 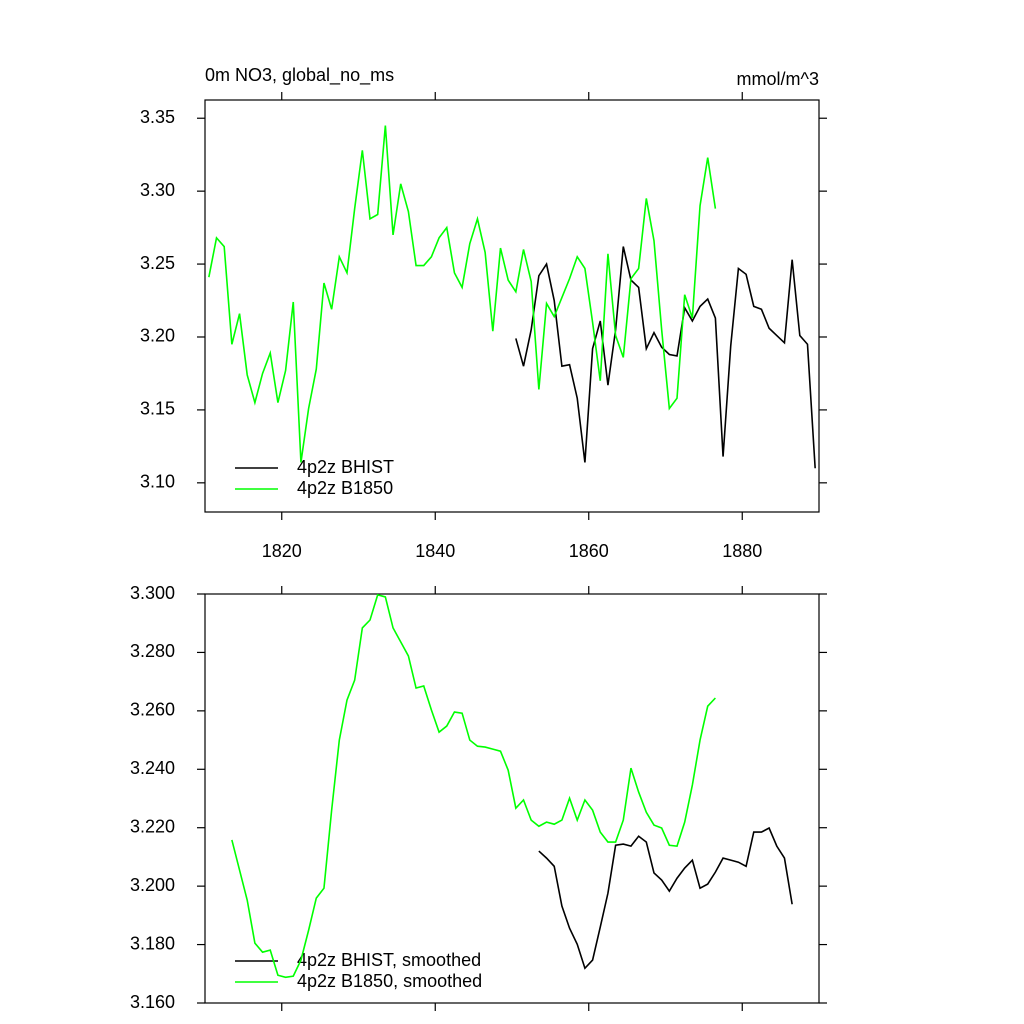 I want to click on y-tick-label: 3.220, so click(x=152, y=826).